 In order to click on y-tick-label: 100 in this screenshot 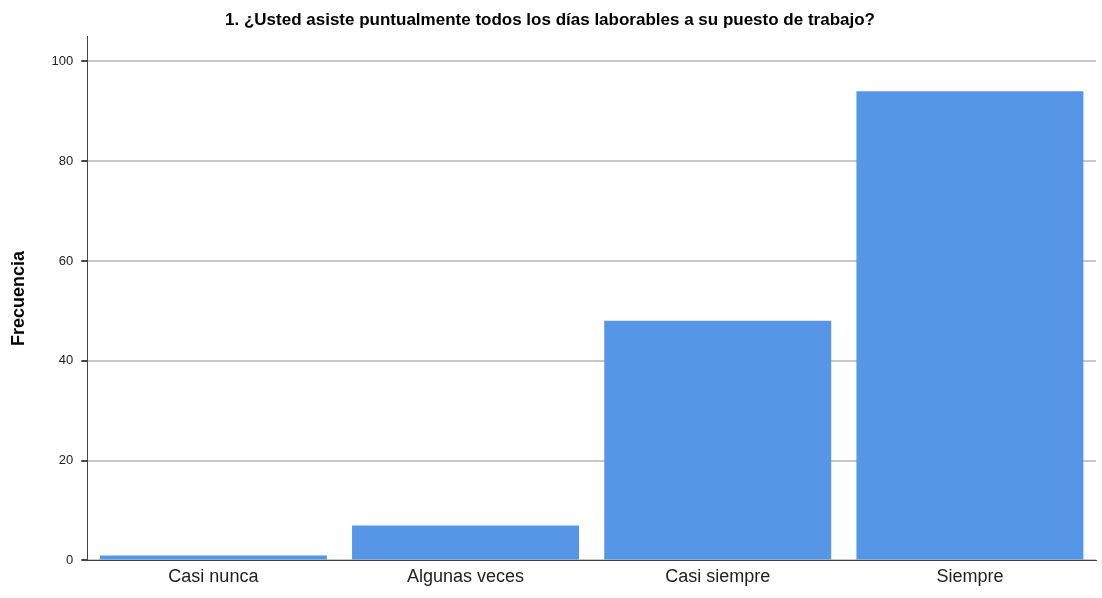, I will do `click(62, 60)`.